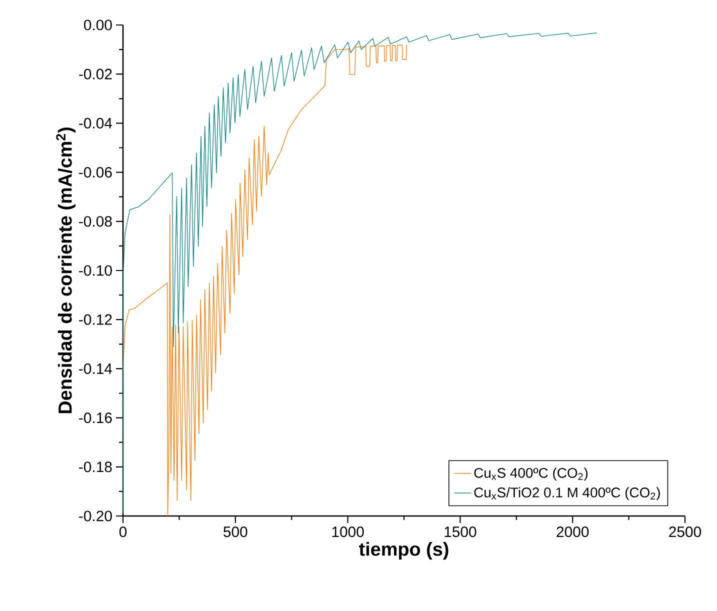  I want to click on y-tick-label: -0.02, so click(95, 74).